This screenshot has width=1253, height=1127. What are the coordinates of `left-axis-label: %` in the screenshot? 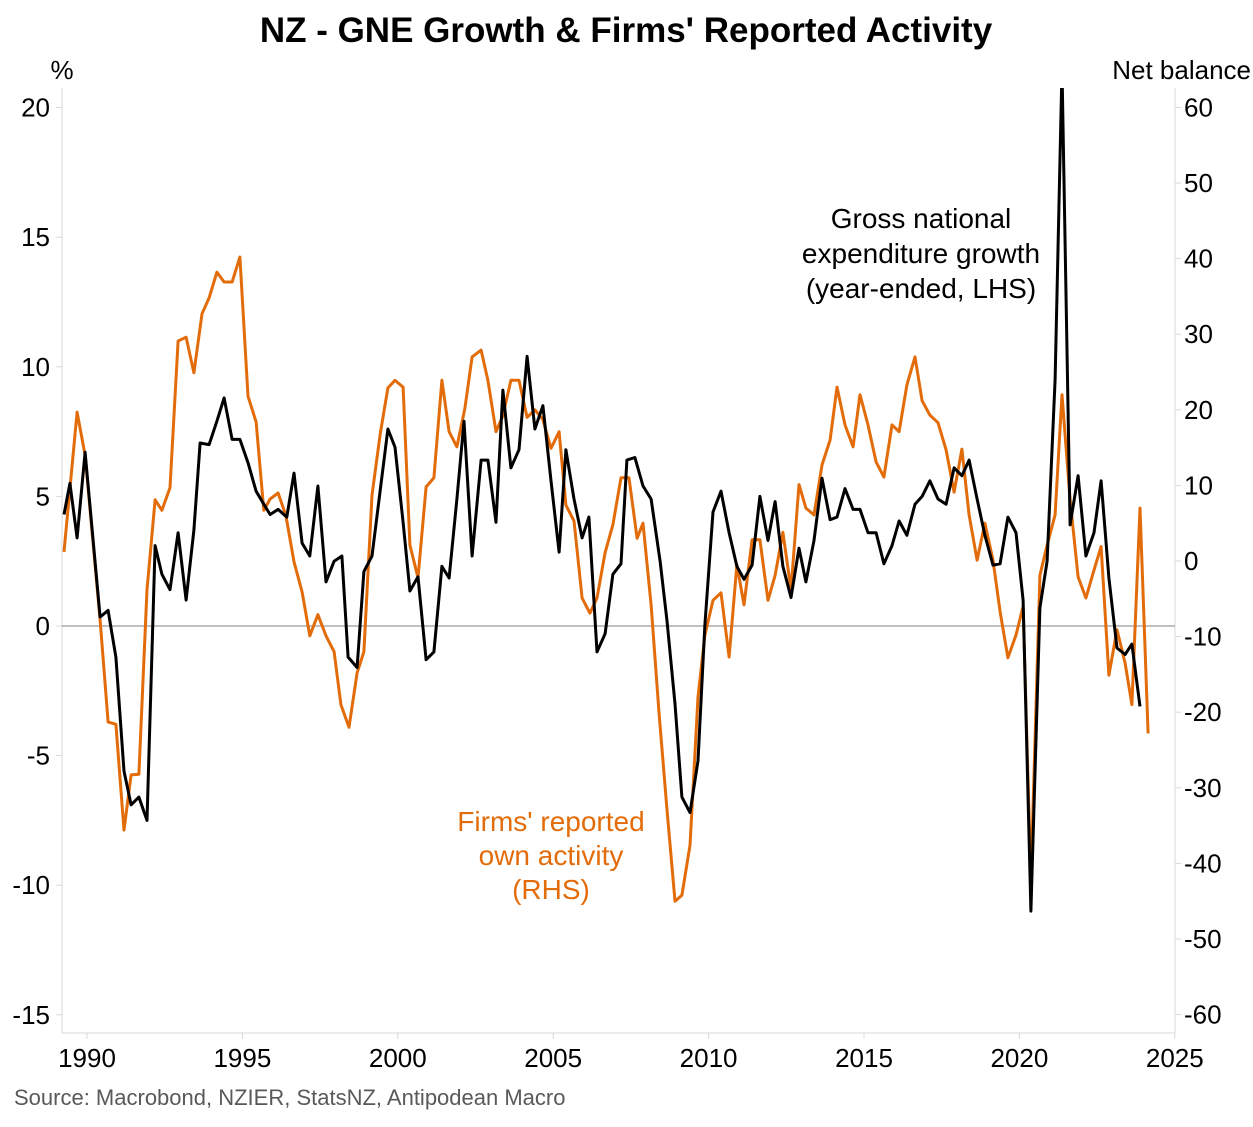 It's located at (61, 70).